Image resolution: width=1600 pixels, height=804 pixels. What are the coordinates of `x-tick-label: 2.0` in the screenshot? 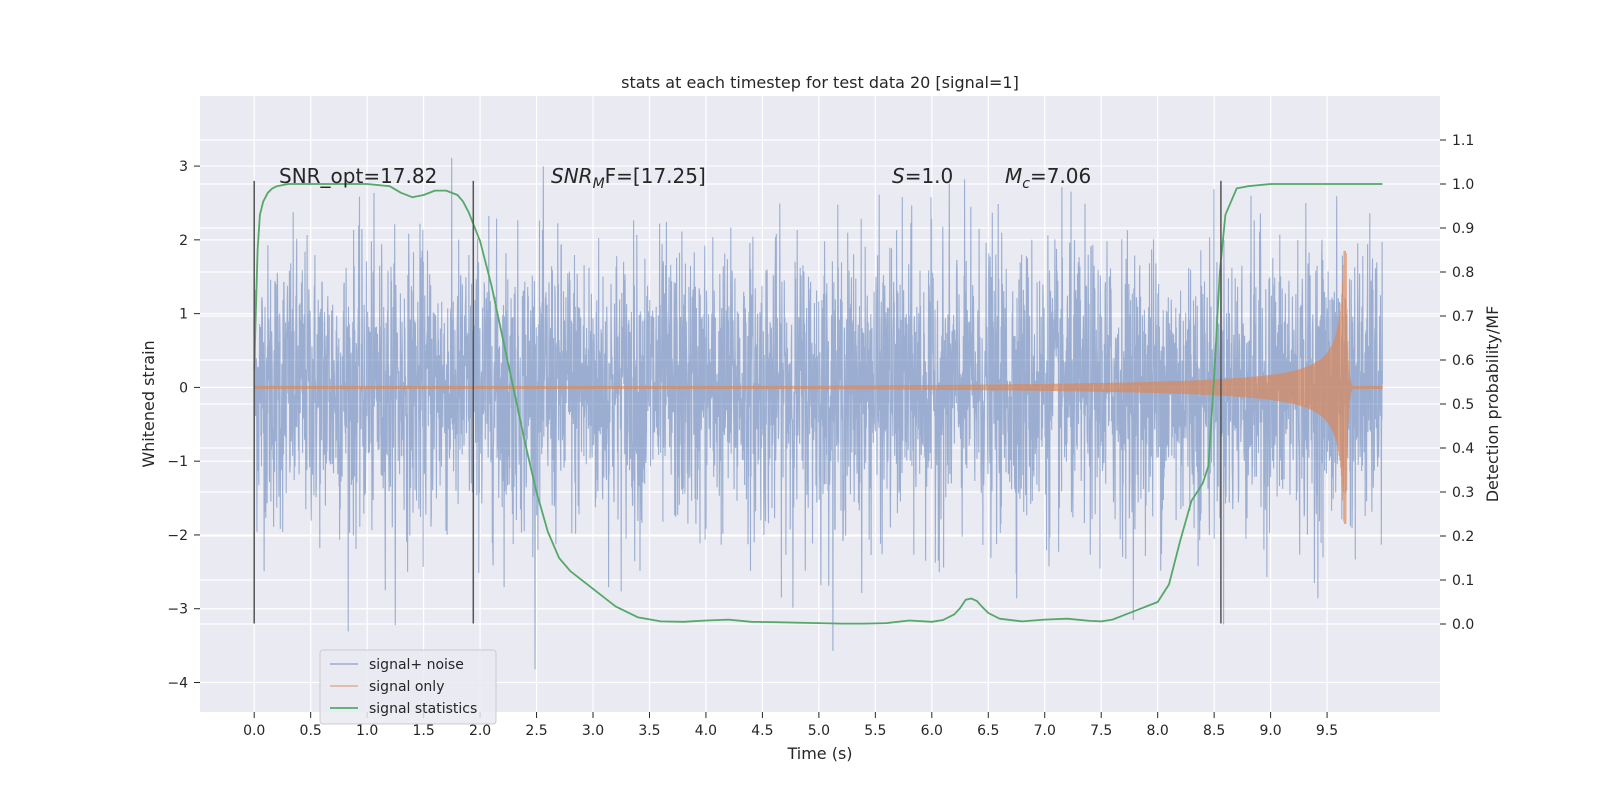 It's located at (480, 731).